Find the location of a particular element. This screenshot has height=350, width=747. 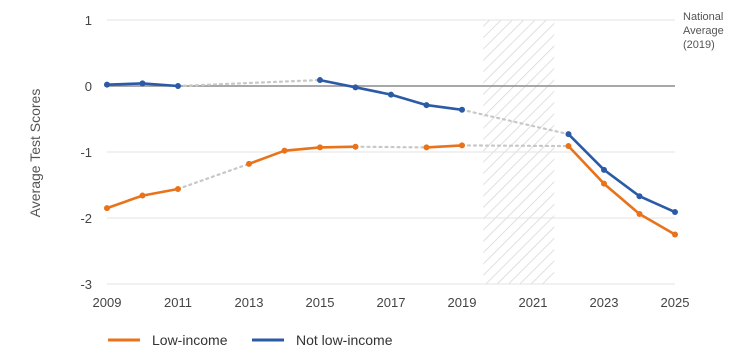

y-tick-label: -3 is located at coordinates (86, 284).